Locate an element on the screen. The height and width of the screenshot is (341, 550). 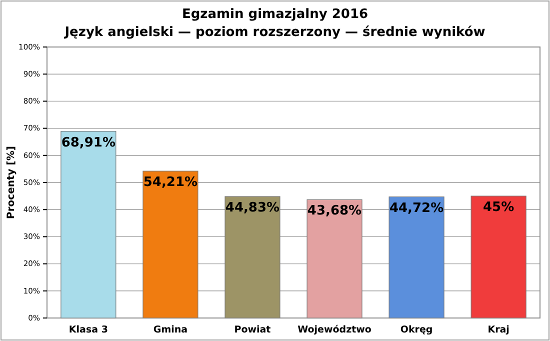
data-label: 45% is located at coordinates (498, 208).